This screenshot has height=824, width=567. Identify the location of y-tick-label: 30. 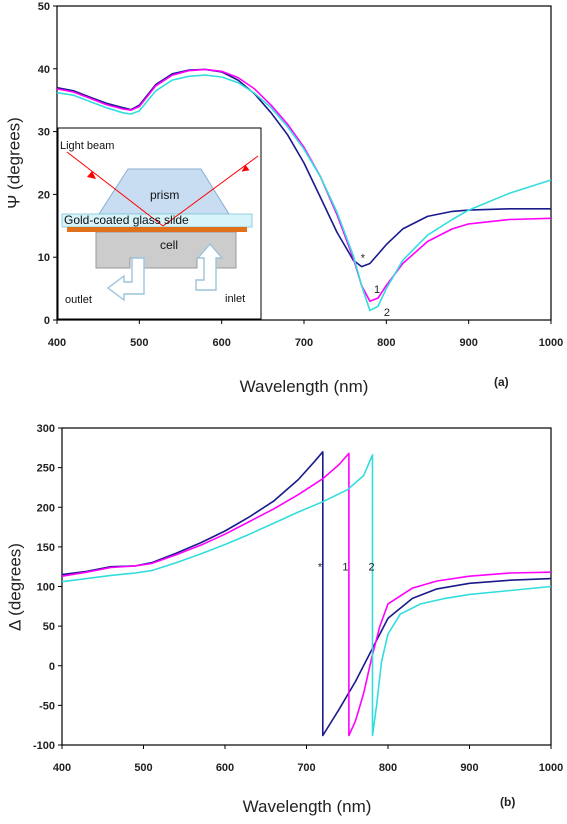
(44, 133).